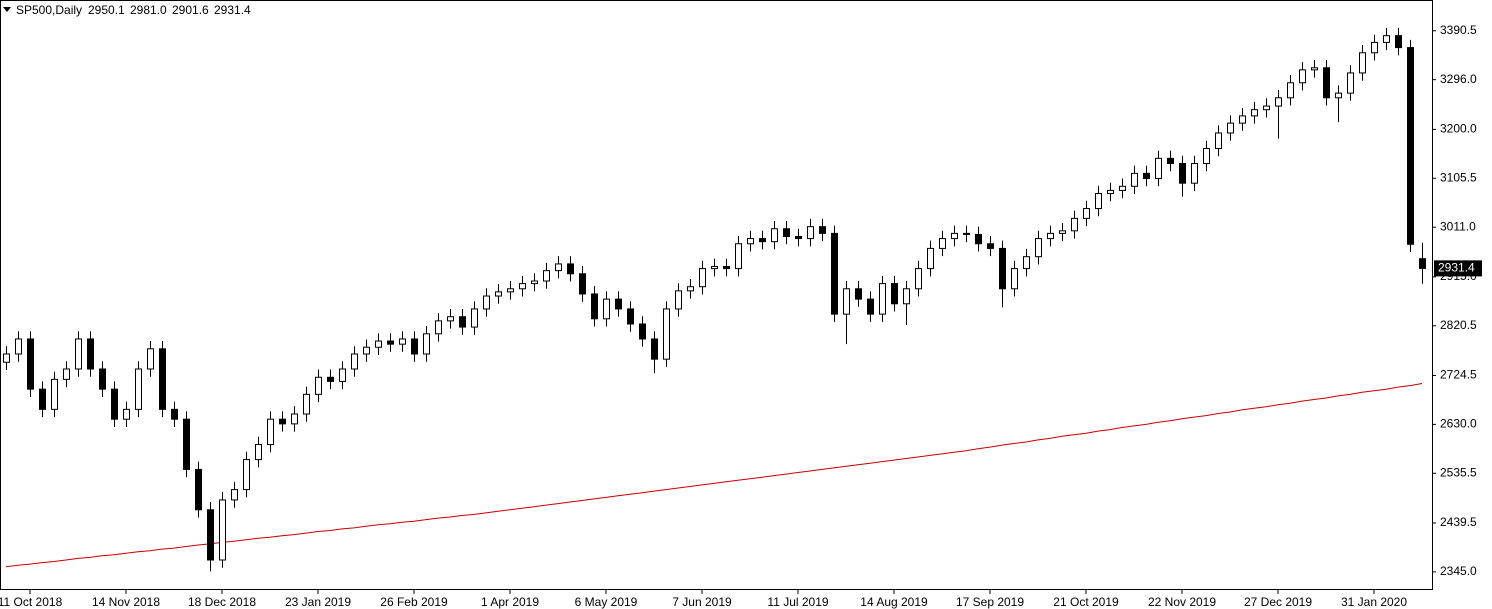 The image size is (1492, 609). What do you see at coordinates (148, 10) in the screenshot?
I see `ohlc-high: 2981.0` at bounding box center [148, 10].